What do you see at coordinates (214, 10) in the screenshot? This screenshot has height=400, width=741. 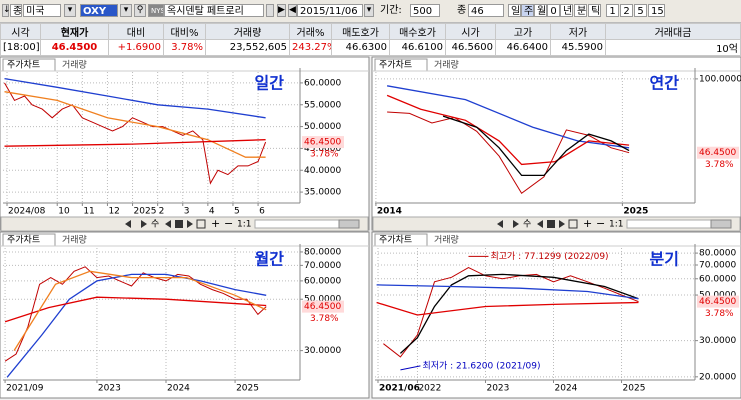 I see `toolbar-field: 옥시덴탈 페트로리` at bounding box center [214, 10].